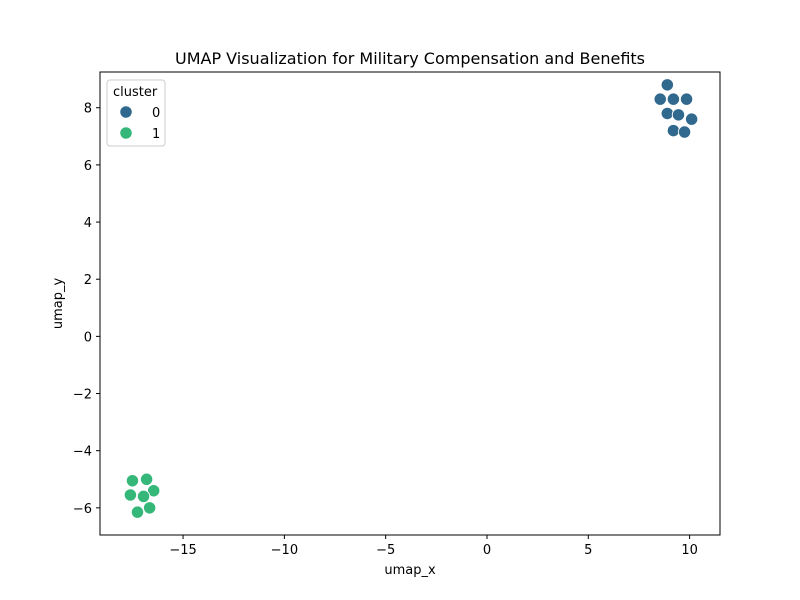 This screenshot has height=600, width=800. I want to click on x-tick-label: 10, so click(689, 550).